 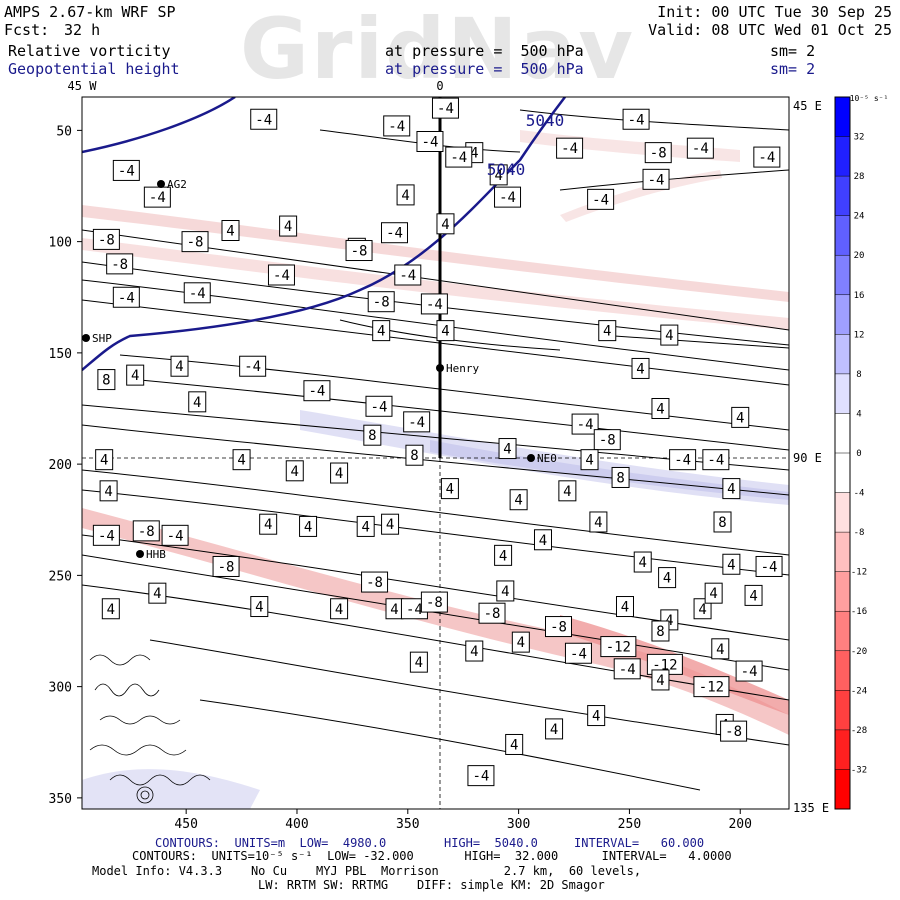 What do you see at coordinates (82, 30) in the screenshot?
I see `forecast-hour: 32 h` at bounding box center [82, 30].